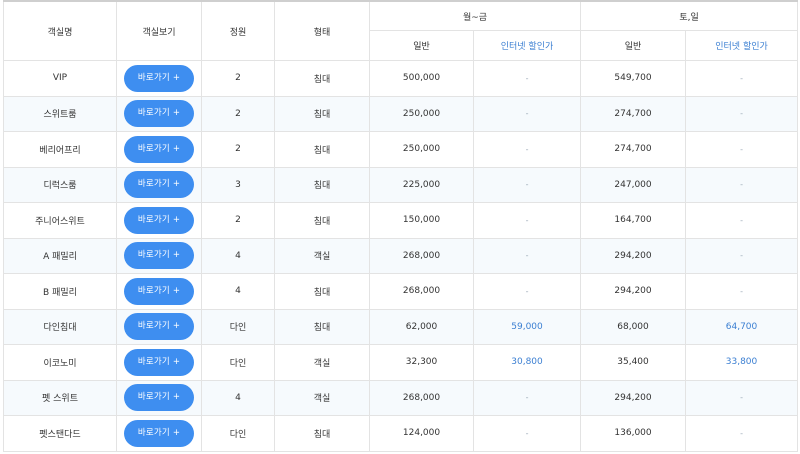 Image resolution: width=800 pixels, height=454 pixels. I want to click on col-header-type: 형태, so click(322, 30).